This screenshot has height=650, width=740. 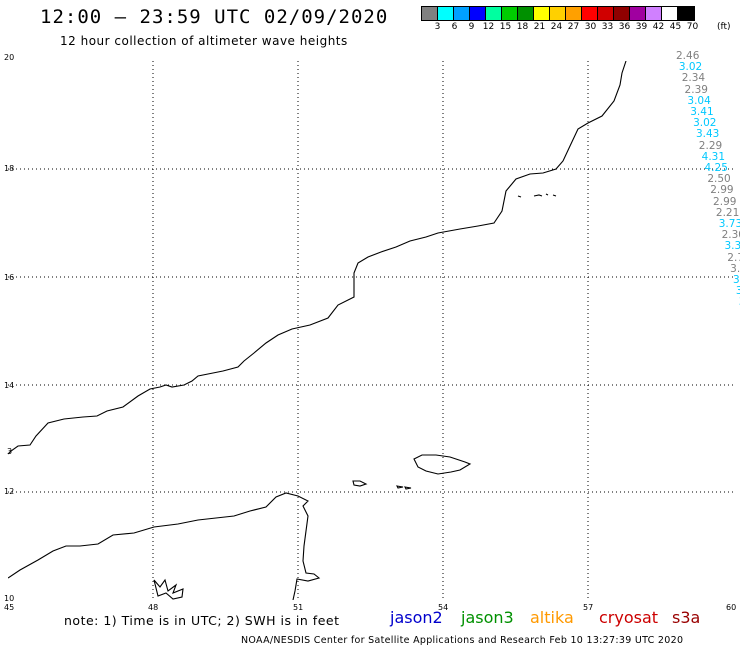 I want to click on wave-height-reading: 3.10, so click(x=736, y=280).